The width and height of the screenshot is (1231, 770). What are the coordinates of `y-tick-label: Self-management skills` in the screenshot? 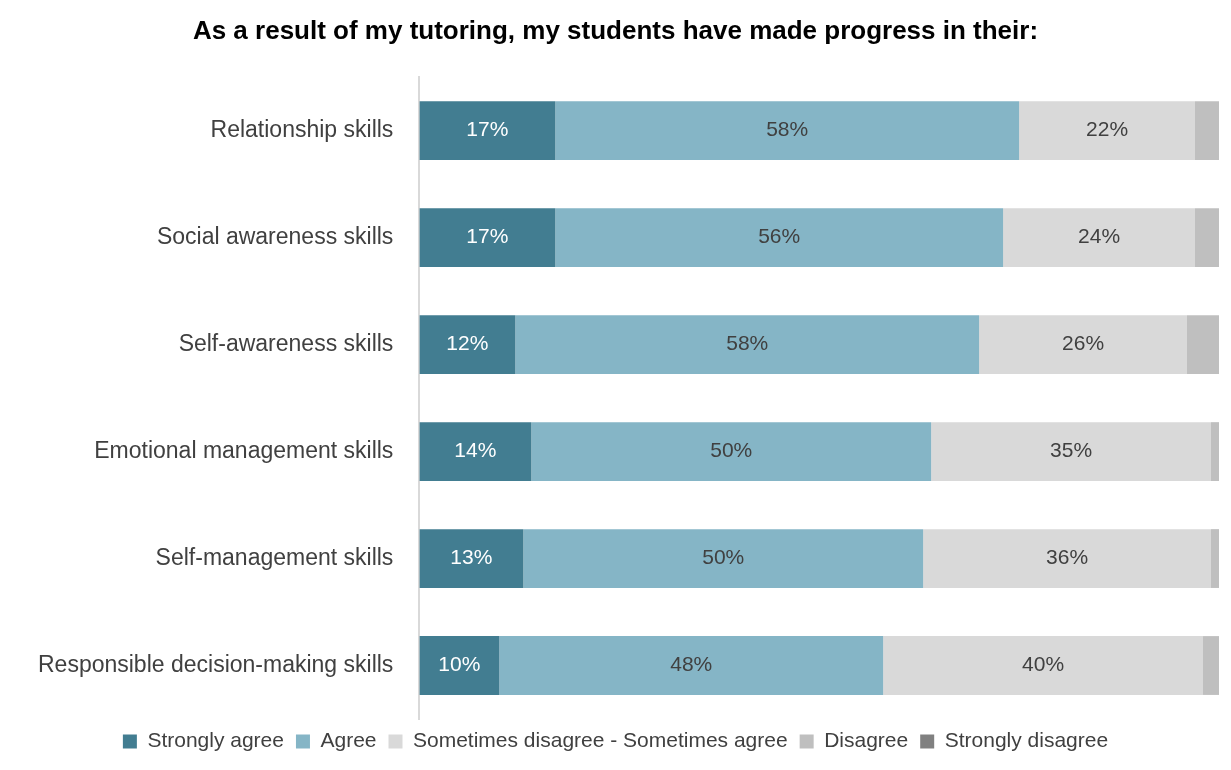 It's located at (274, 556).